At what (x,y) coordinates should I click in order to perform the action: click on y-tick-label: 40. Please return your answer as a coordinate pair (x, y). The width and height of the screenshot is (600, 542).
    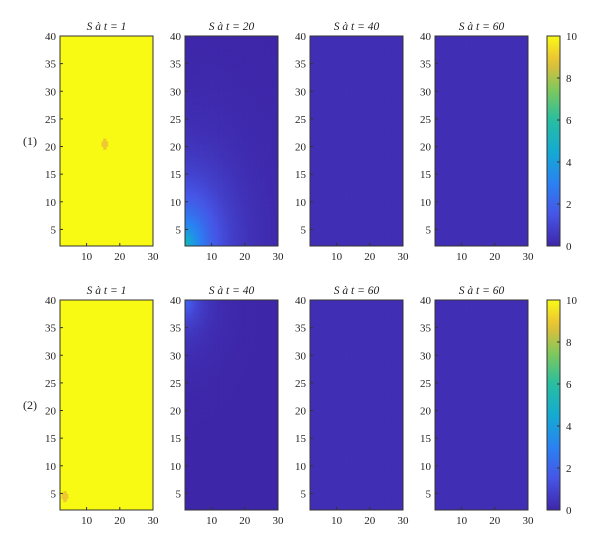
    Looking at the image, I should click on (51, 37).